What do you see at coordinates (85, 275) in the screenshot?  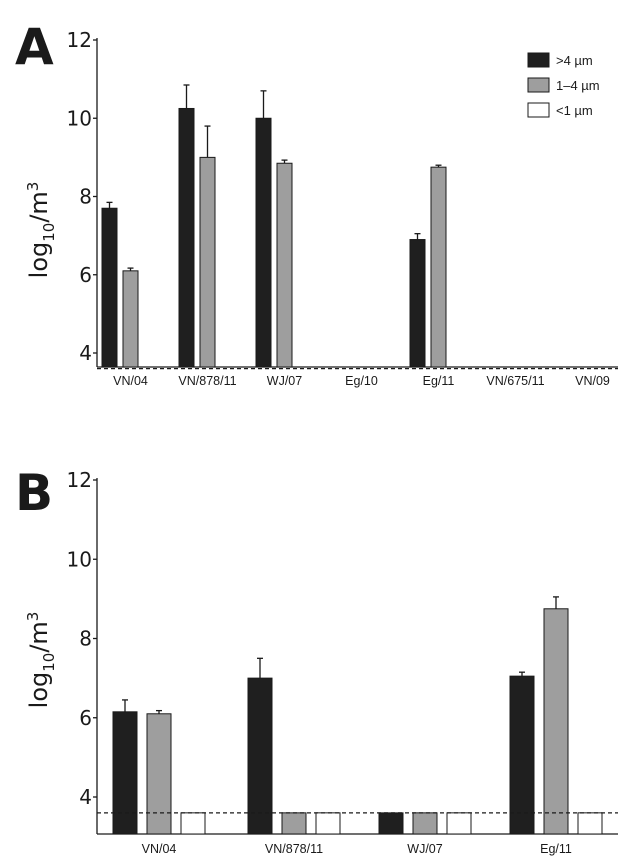 I see `panel-a-y-tick-label: 6` at bounding box center [85, 275].